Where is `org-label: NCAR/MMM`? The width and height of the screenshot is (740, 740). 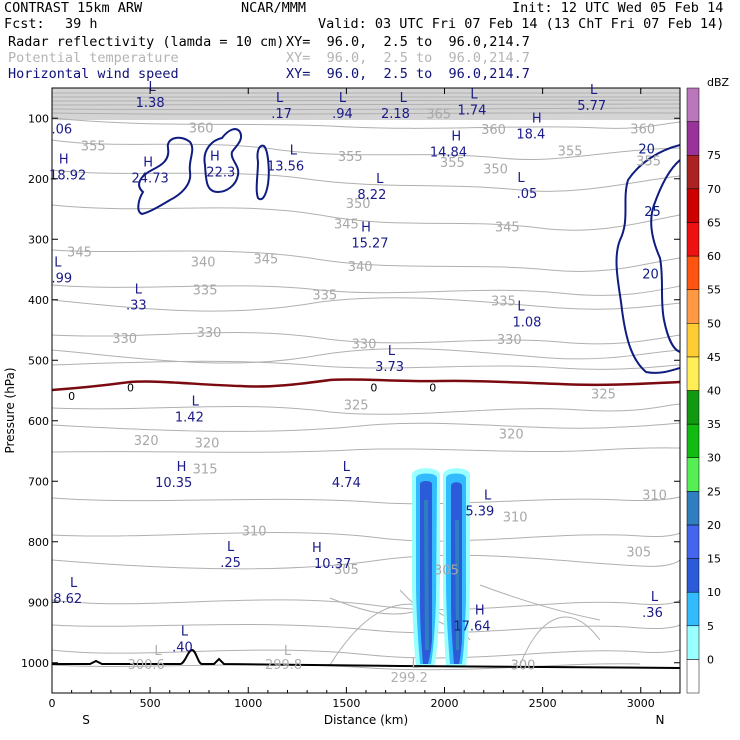 org-label: NCAR/MMM is located at coordinates (274, 8).